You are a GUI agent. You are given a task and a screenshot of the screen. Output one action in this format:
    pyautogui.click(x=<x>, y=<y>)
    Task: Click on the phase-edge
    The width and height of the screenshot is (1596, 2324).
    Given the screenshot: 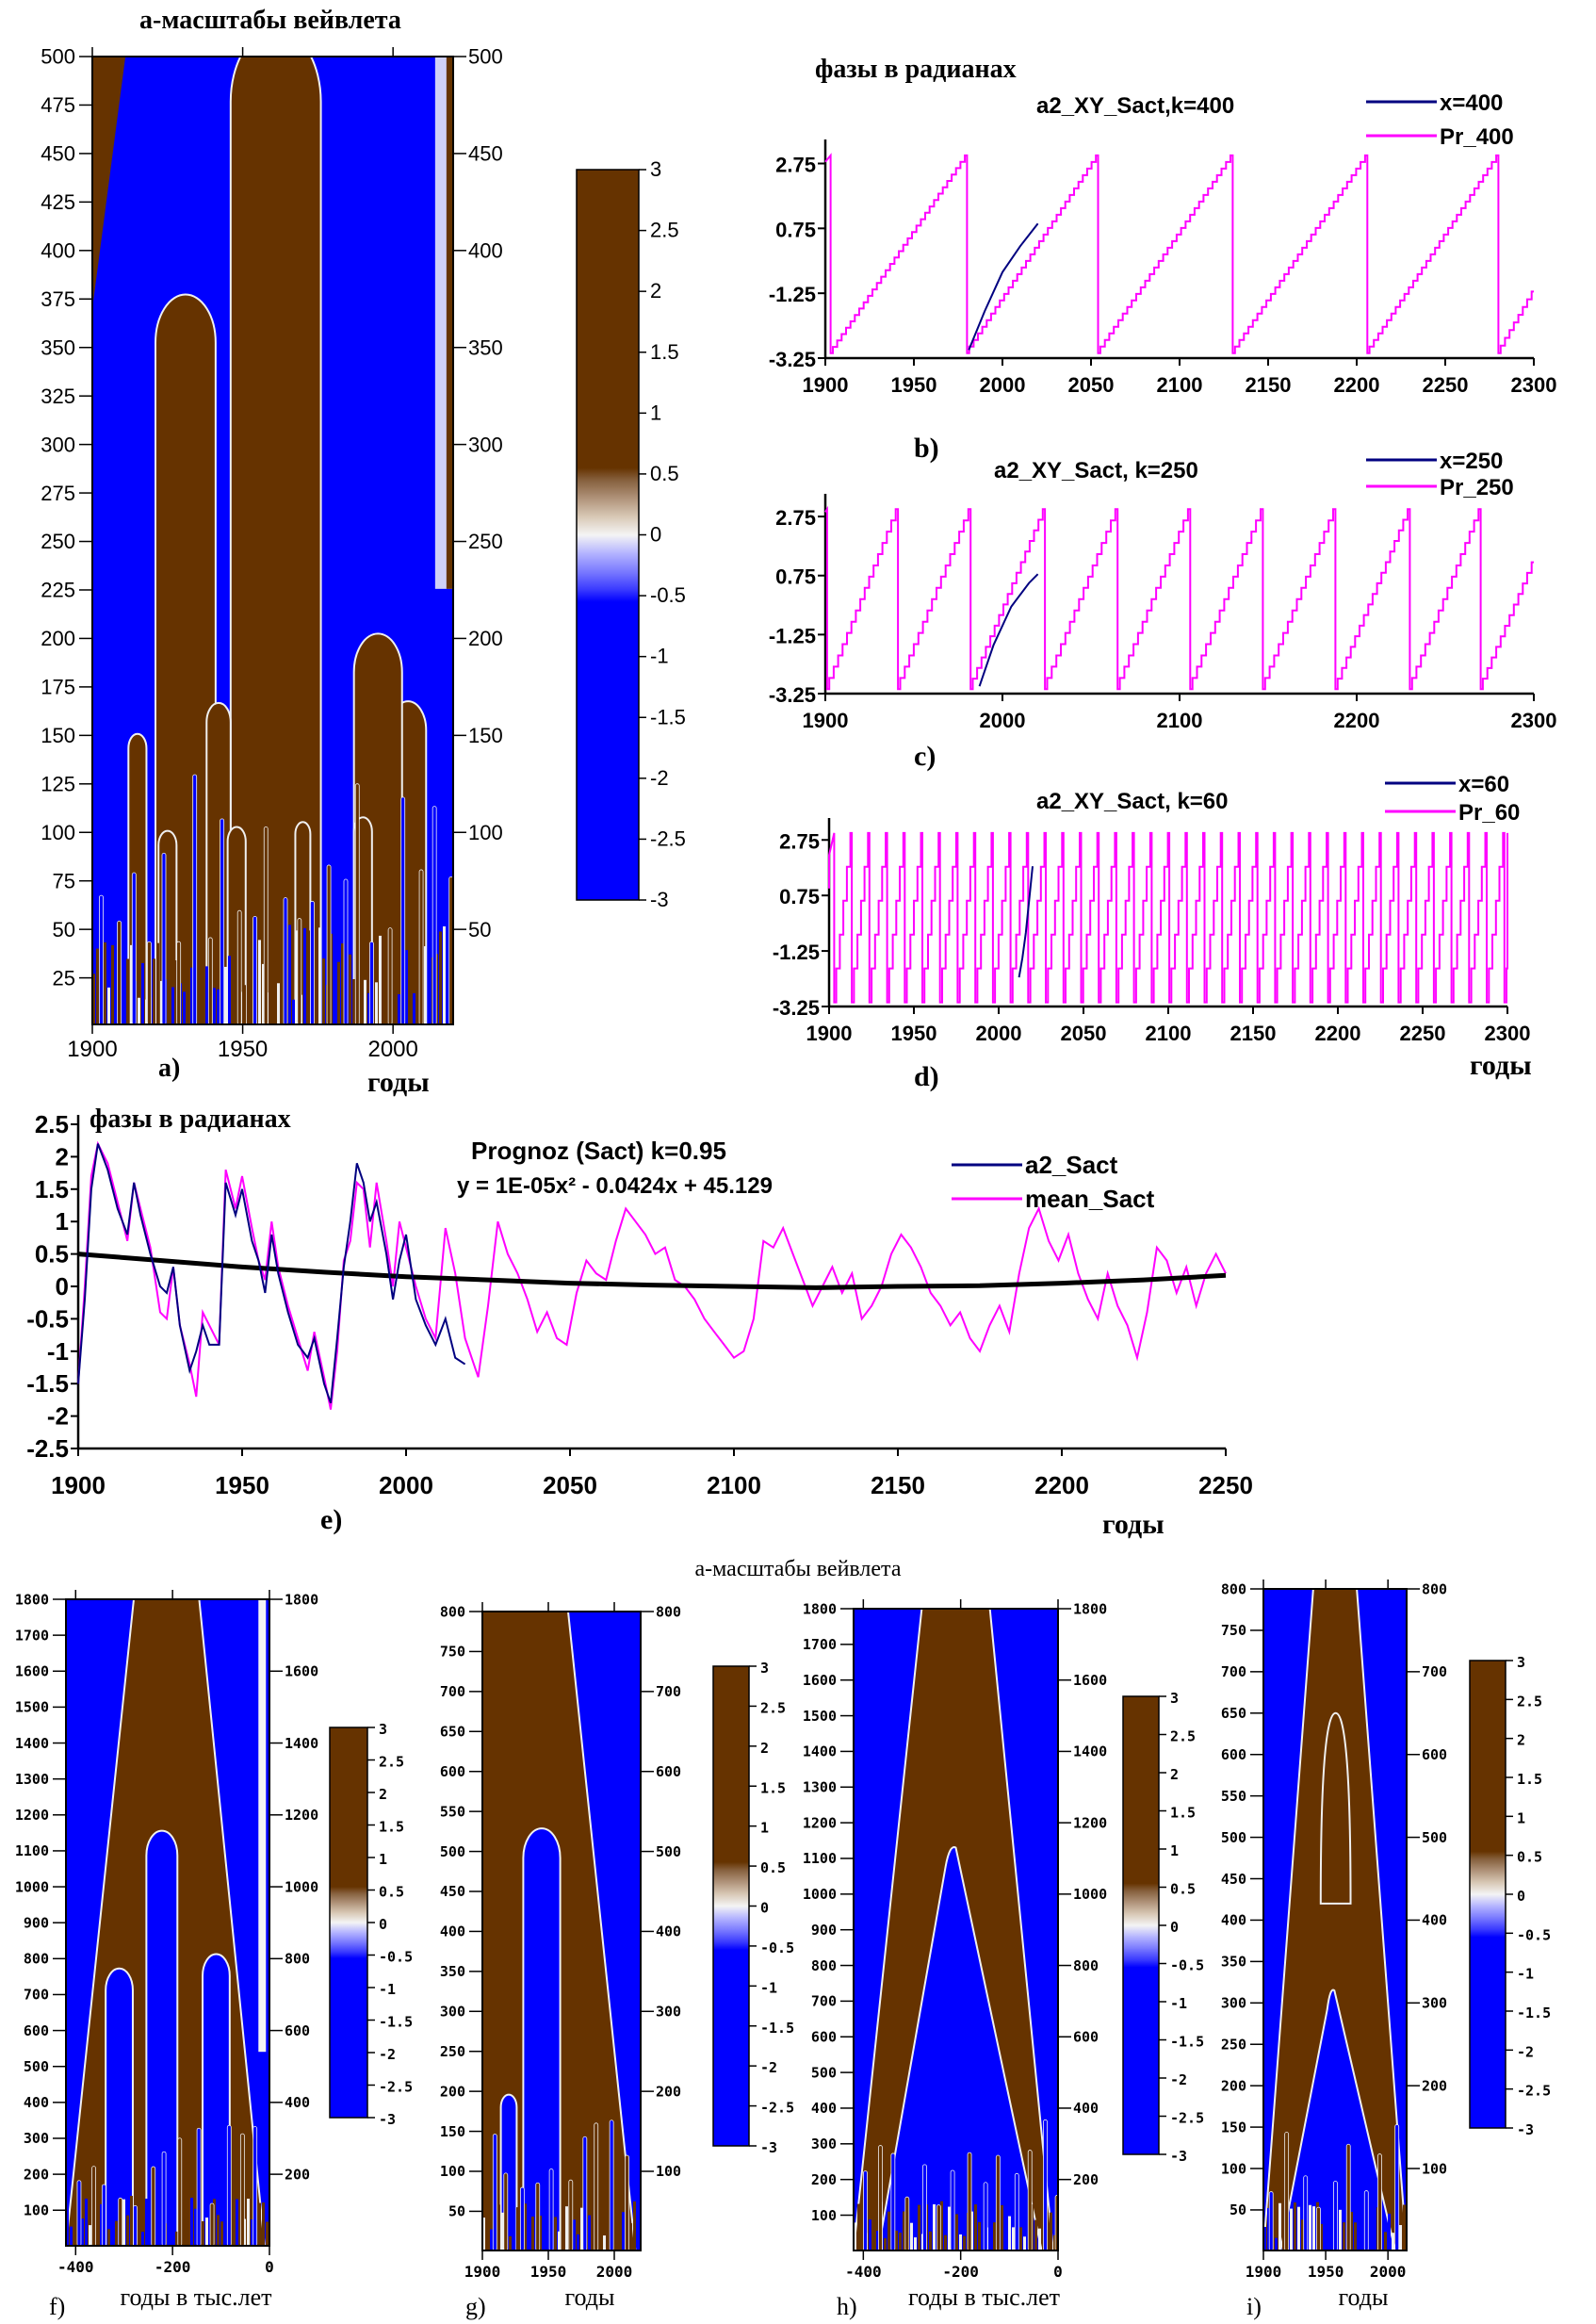 What is the action you would take?
    pyautogui.click(x=449, y=323)
    